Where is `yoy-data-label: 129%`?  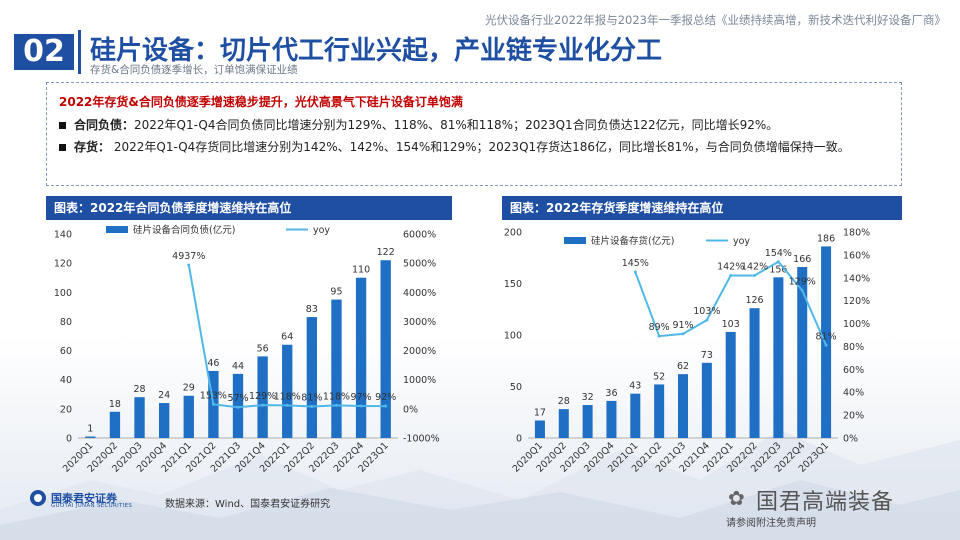 yoy-data-label: 129% is located at coordinates (262, 396).